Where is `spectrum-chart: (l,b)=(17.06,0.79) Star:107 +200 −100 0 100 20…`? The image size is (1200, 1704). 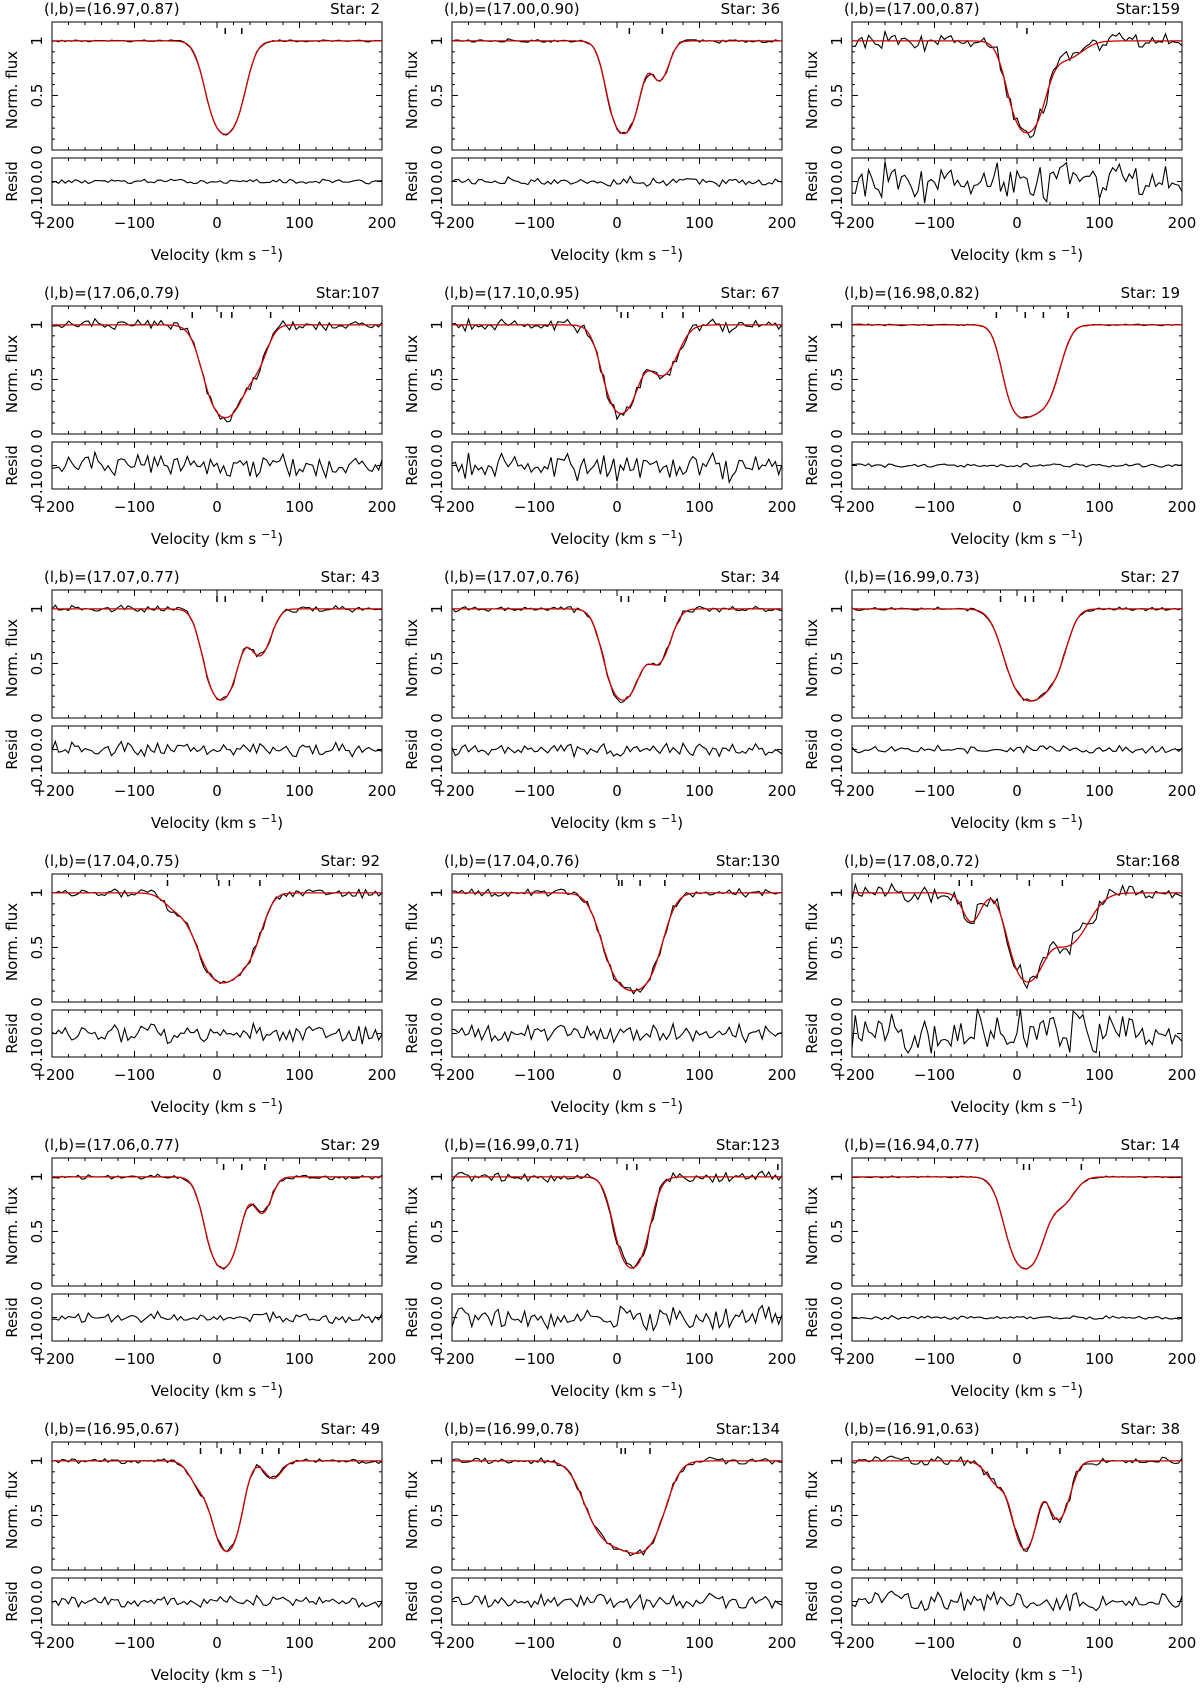 spectrum-chart: (l,b)=(17.06,0.79) Star:107 +200 −100 0 100 20… is located at coordinates (199, 416).